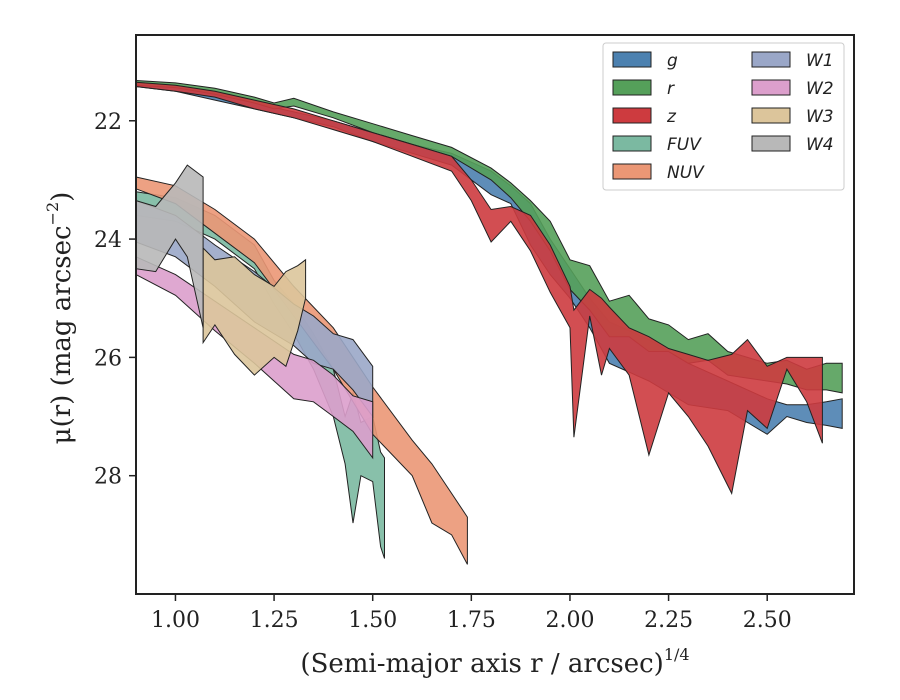 The image size is (900, 700). Describe the element at coordinates (632, 143) in the screenshot. I see `legend-swatch-fuv` at that location.